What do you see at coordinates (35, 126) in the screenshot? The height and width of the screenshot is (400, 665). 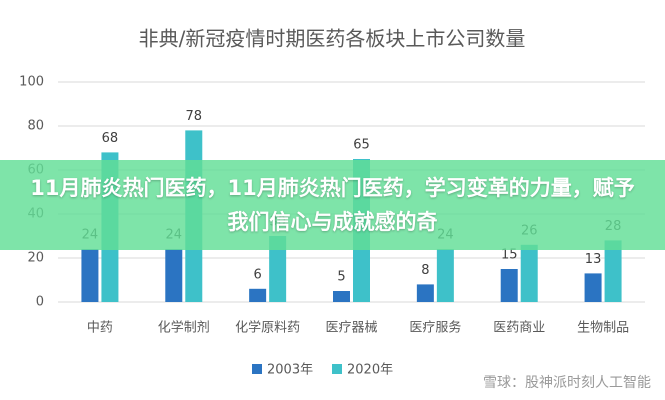 I see `y-tick-label: 80` at bounding box center [35, 126].